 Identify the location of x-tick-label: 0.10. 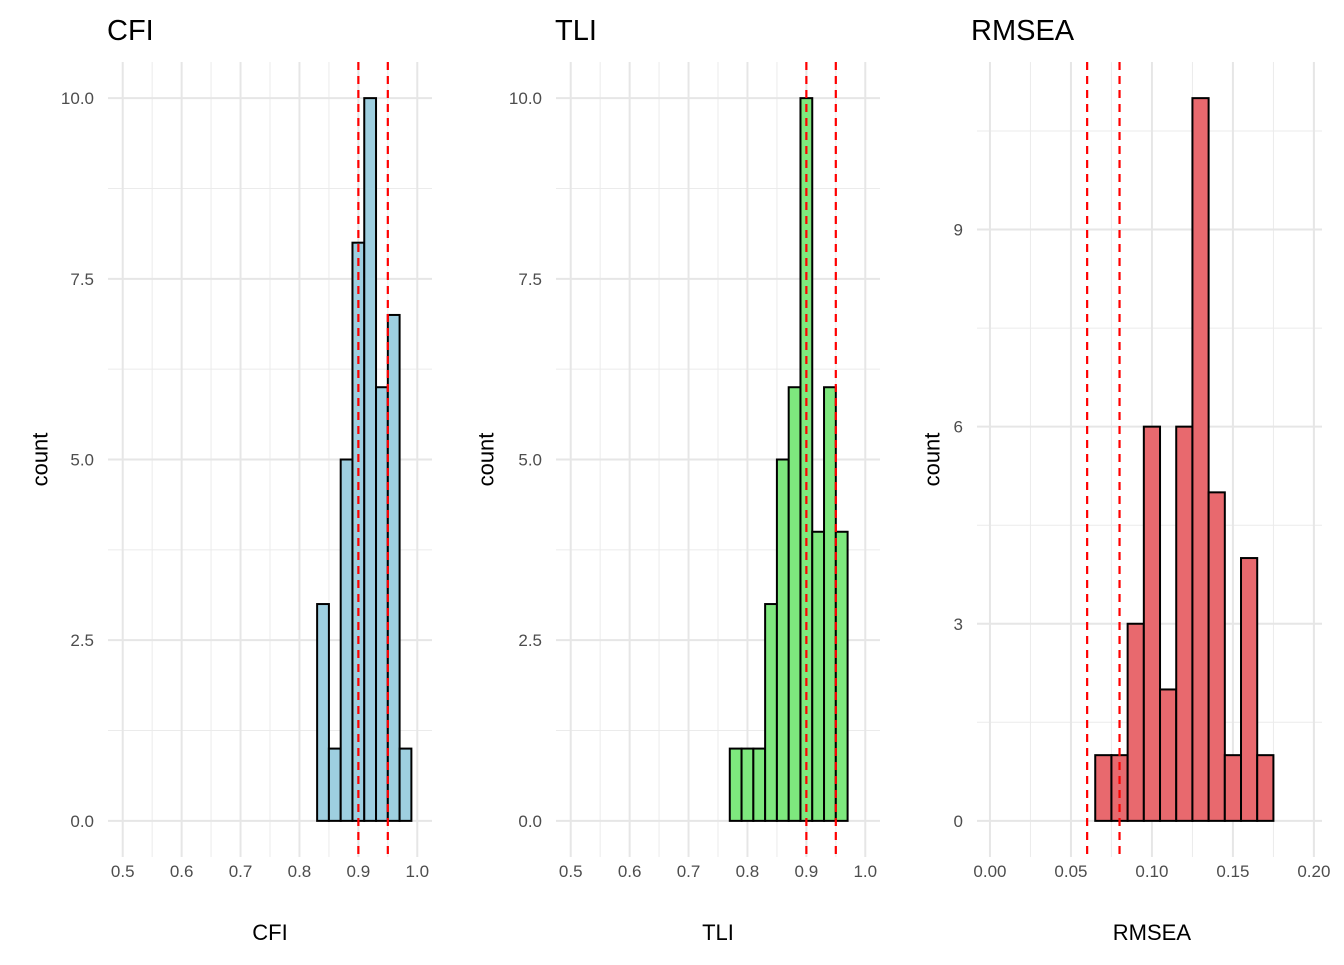
(1151, 871).